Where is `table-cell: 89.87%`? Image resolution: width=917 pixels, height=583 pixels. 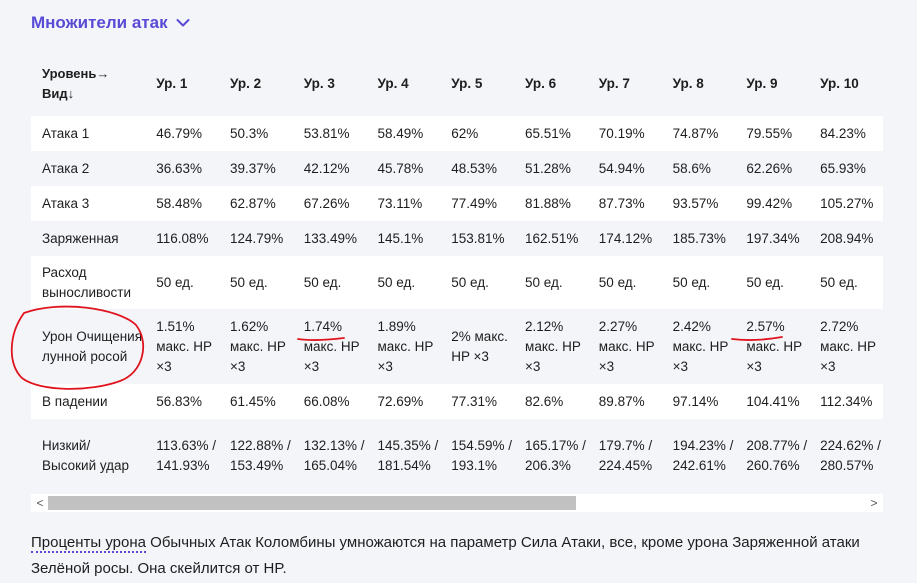
table-cell: 89.87% is located at coordinates (624, 401).